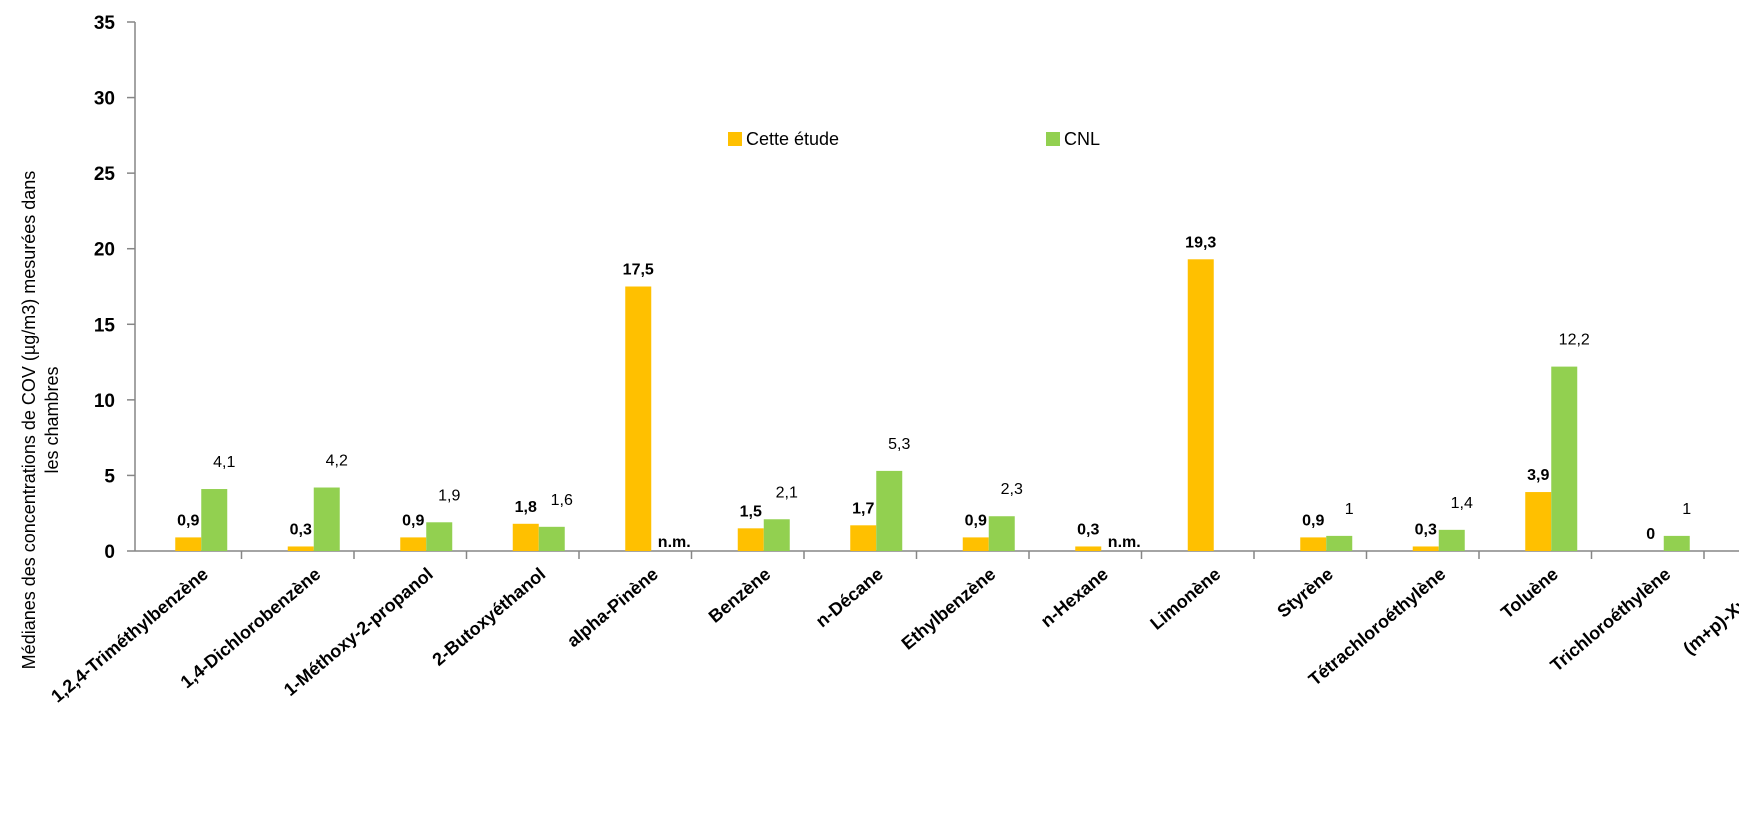 The width and height of the screenshot is (1739, 829). What do you see at coordinates (1529, 593) in the screenshot?
I see `category-label-toluene: Toluène` at bounding box center [1529, 593].